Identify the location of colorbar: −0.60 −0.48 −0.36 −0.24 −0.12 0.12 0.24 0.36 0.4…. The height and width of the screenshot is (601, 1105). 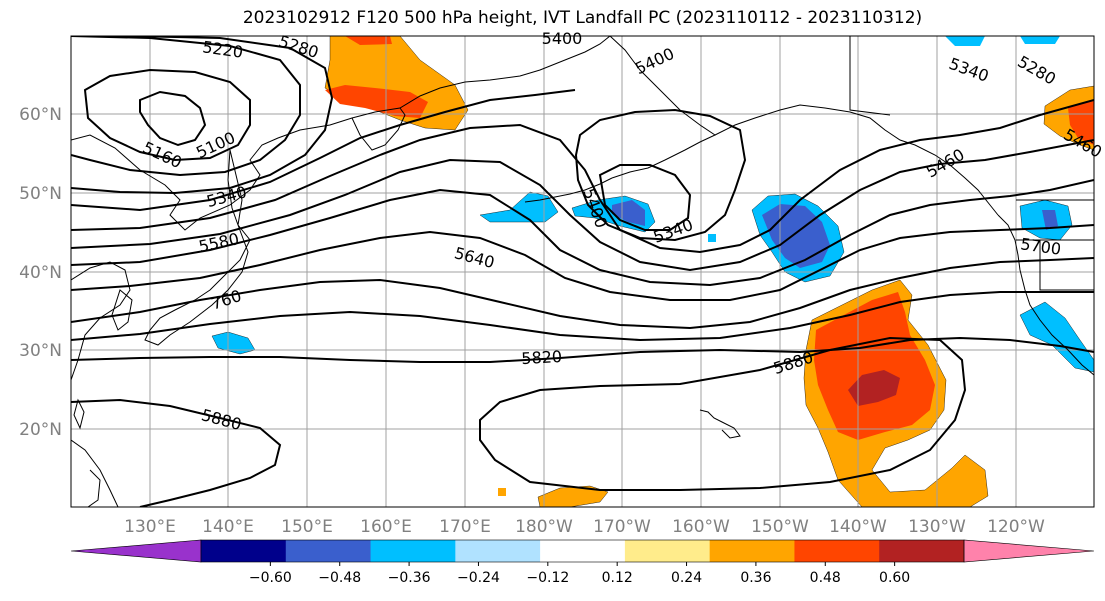
(582, 562).